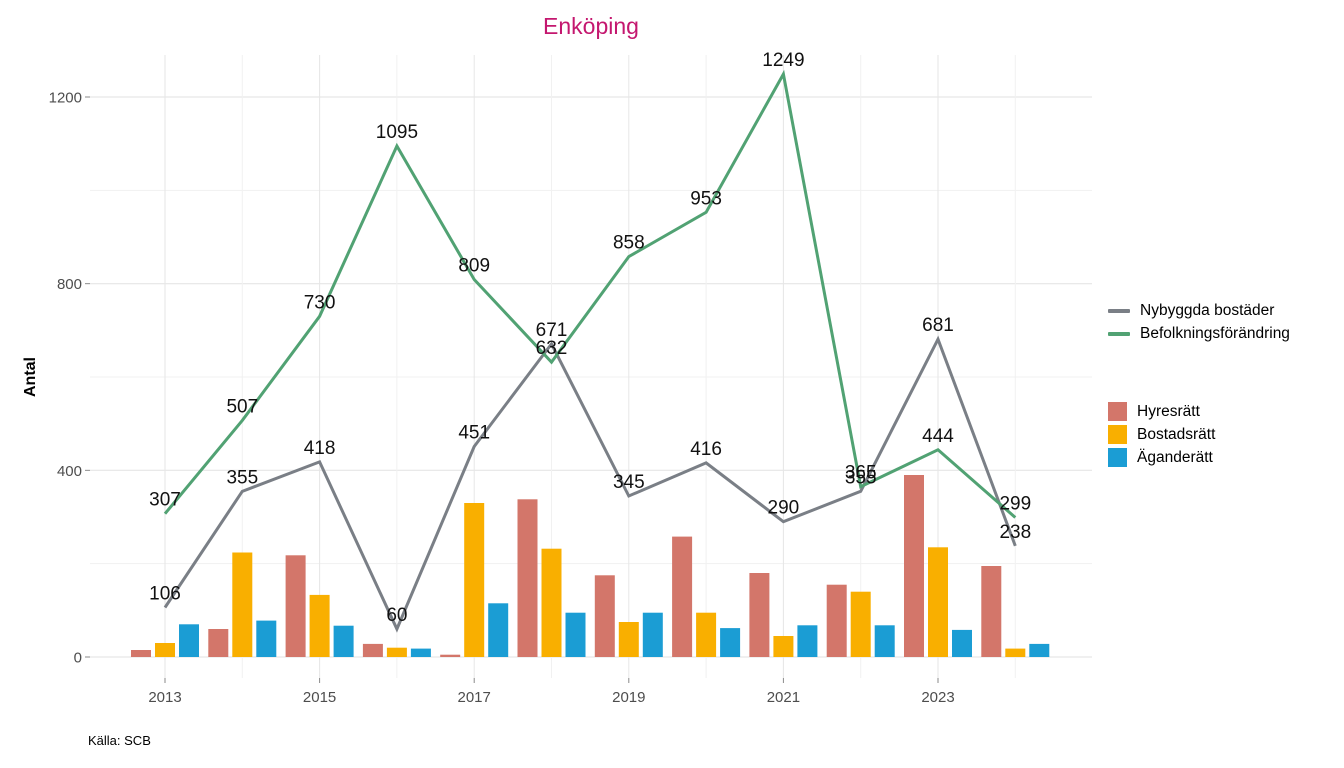  What do you see at coordinates (30, 377) in the screenshot?
I see `y-axis-title: Antal` at bounding box center [30, 377].